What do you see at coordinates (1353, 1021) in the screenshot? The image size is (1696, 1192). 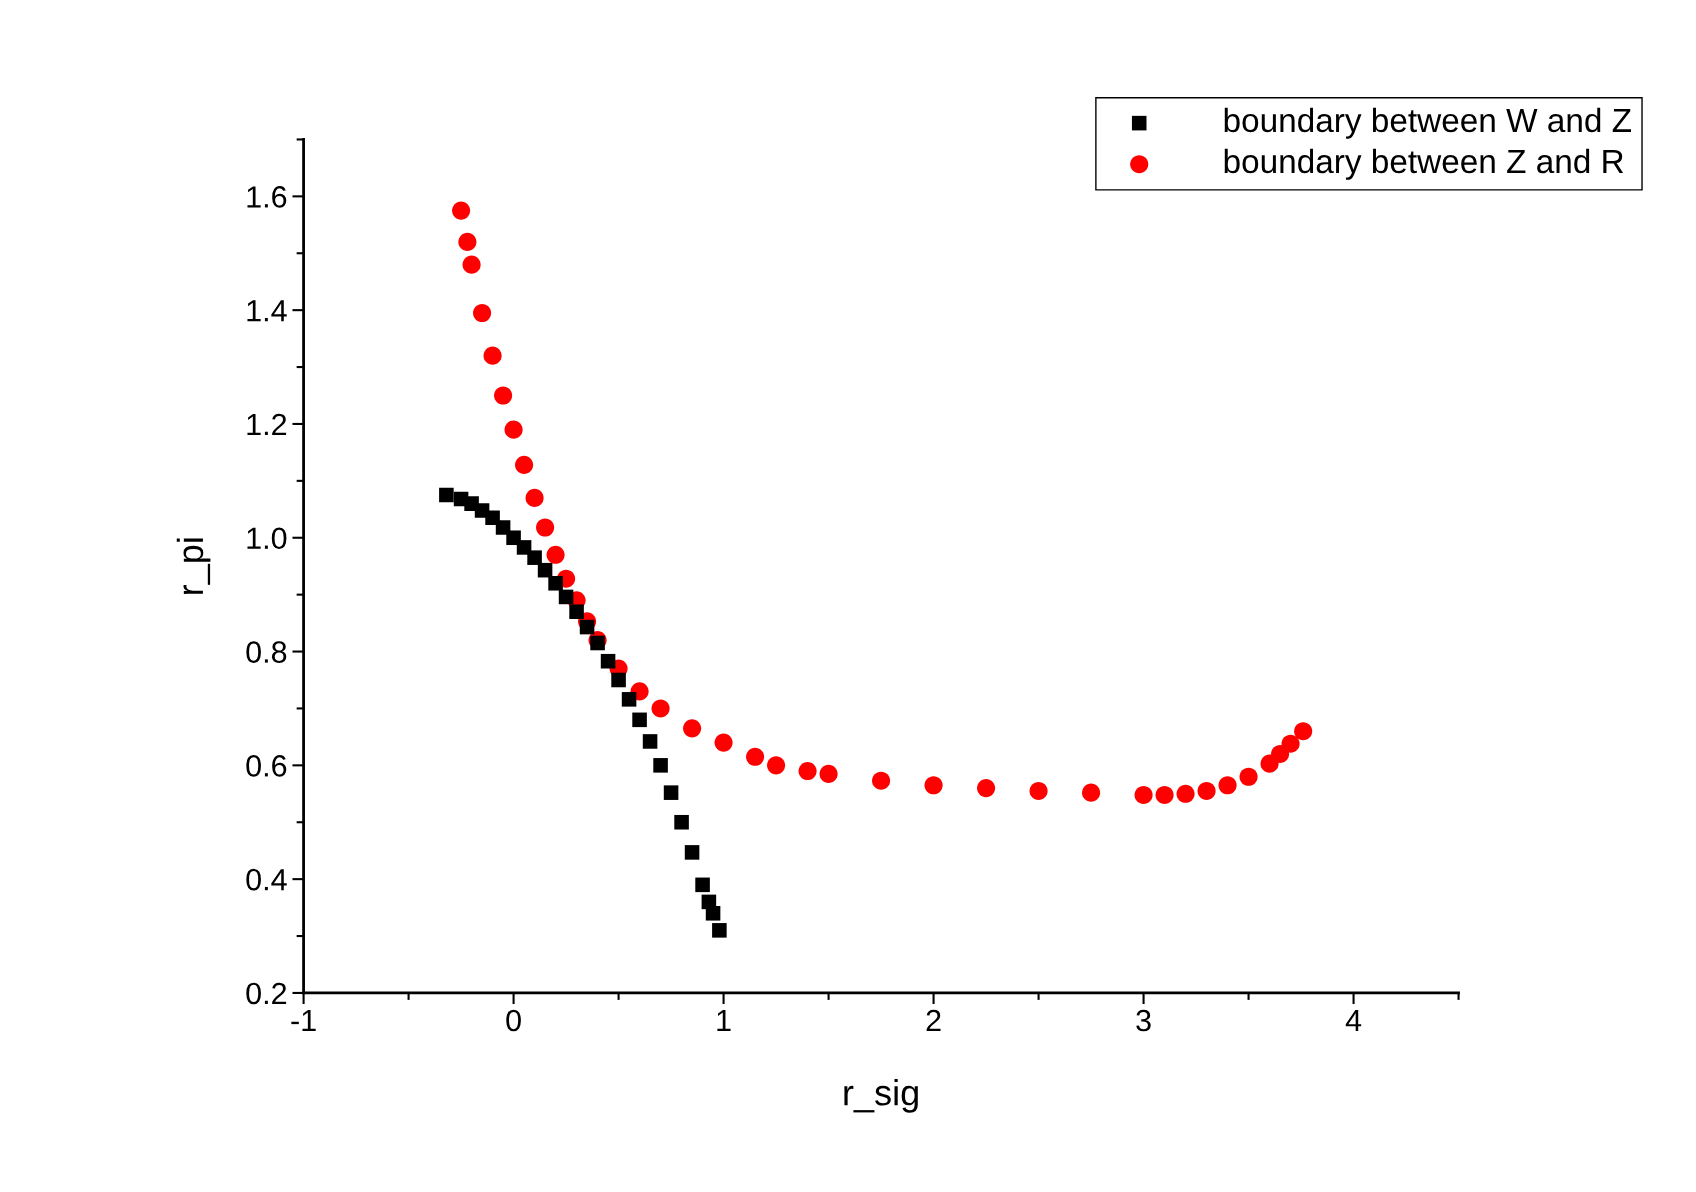 I see `x-tick-label: 4` at bounding box center [1353, 1021].